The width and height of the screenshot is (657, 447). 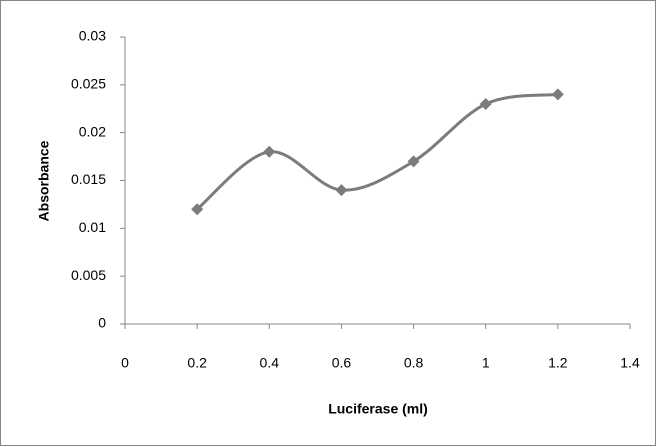 I want to click on x-tick-label: 0.4, so click(x=270, y=363).